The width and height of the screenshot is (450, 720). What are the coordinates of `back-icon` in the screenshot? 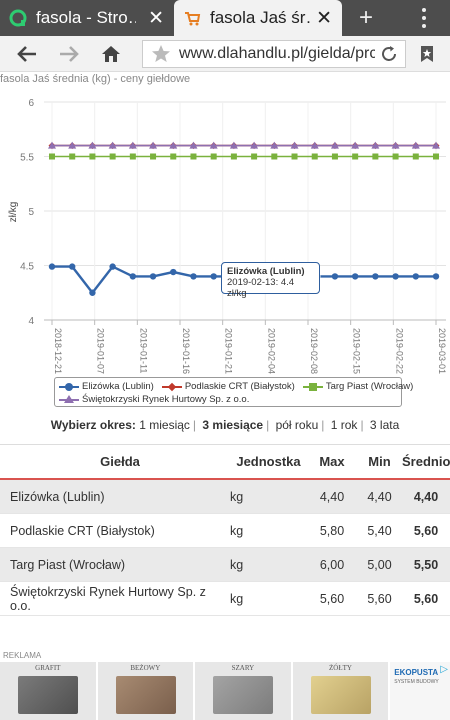 It's located at (27, 54).